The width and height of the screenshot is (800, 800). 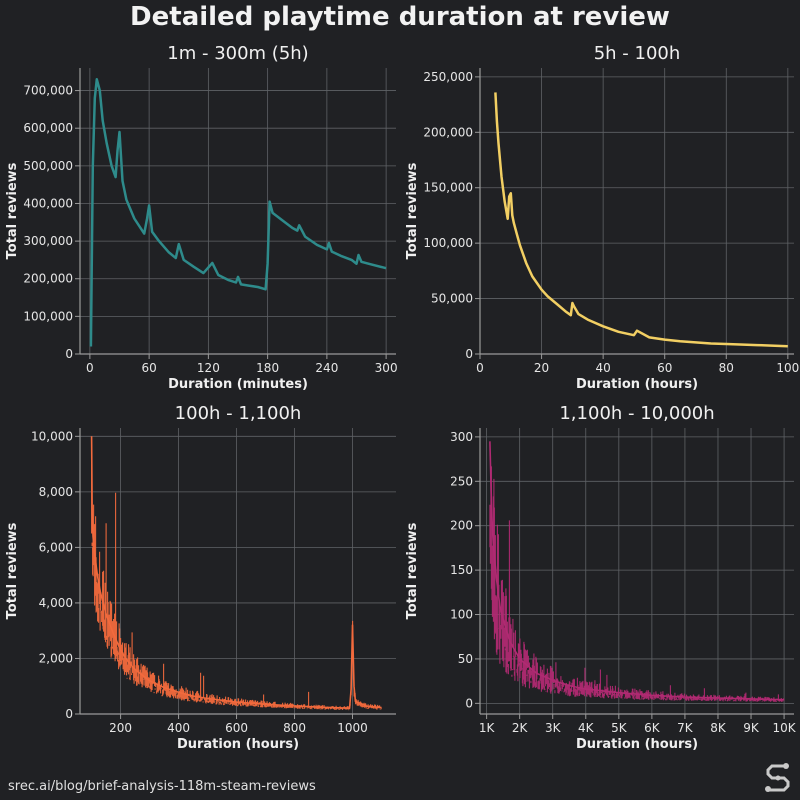 I want to click on x-tick-label: 1000, so click(x=352, y=728).